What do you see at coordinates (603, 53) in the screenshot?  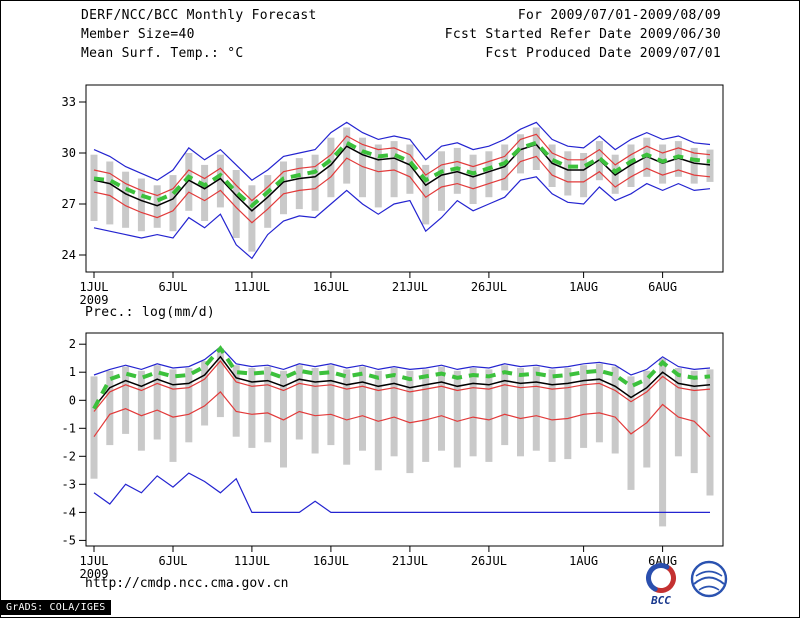 I see `produced-date-label: Fcst Produced Date 2009/07/01` at bounding box center [603, 53].